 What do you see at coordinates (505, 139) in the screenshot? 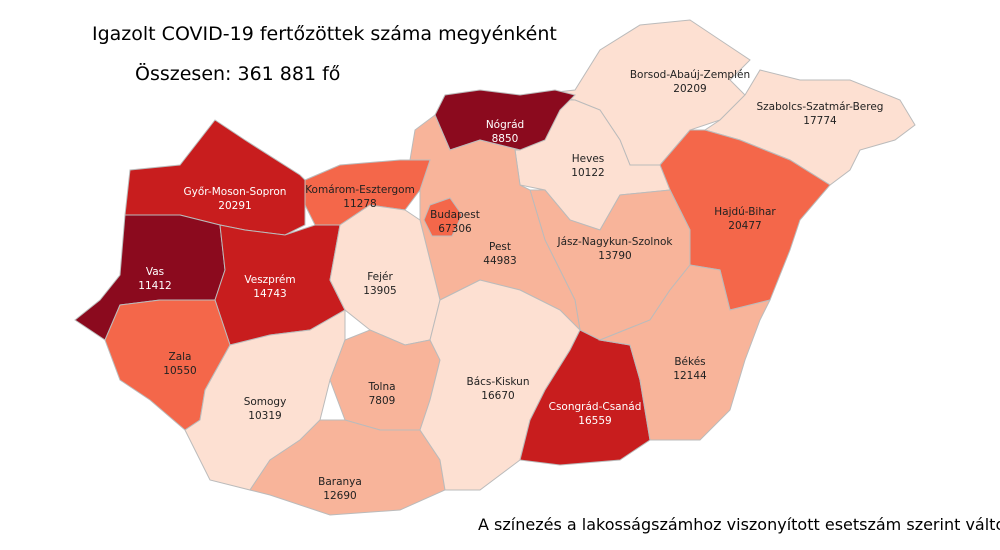
I see `county-value: 8850` at bounding box center [505, 139].